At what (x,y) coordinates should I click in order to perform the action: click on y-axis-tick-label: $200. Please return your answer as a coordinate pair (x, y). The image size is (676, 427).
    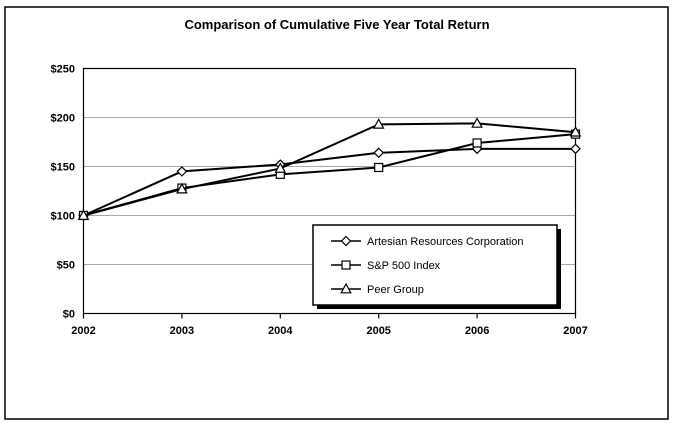
    Looking at the image, I should click on (63, 119).